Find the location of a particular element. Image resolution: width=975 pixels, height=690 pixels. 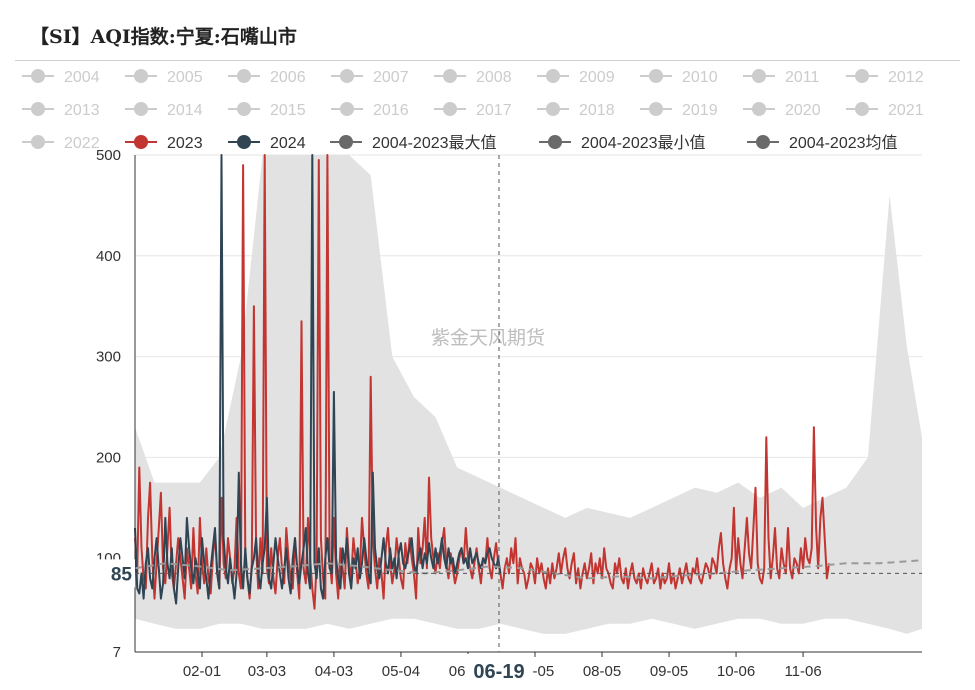

legend-label: 2019 is located at coordinates (700, 110).